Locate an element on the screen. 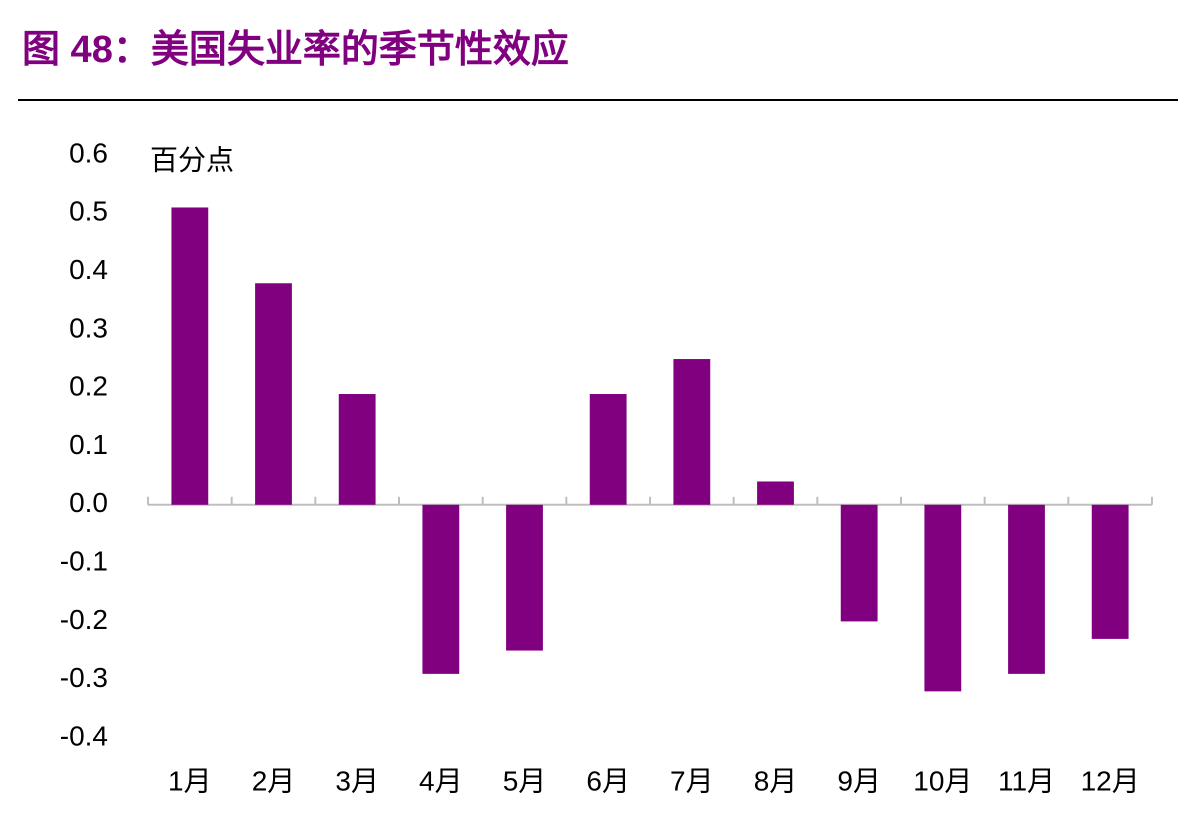 This screenshot has width=1178, height=814. y-tick-label: -0.4 is located at coordinates (84, 735).